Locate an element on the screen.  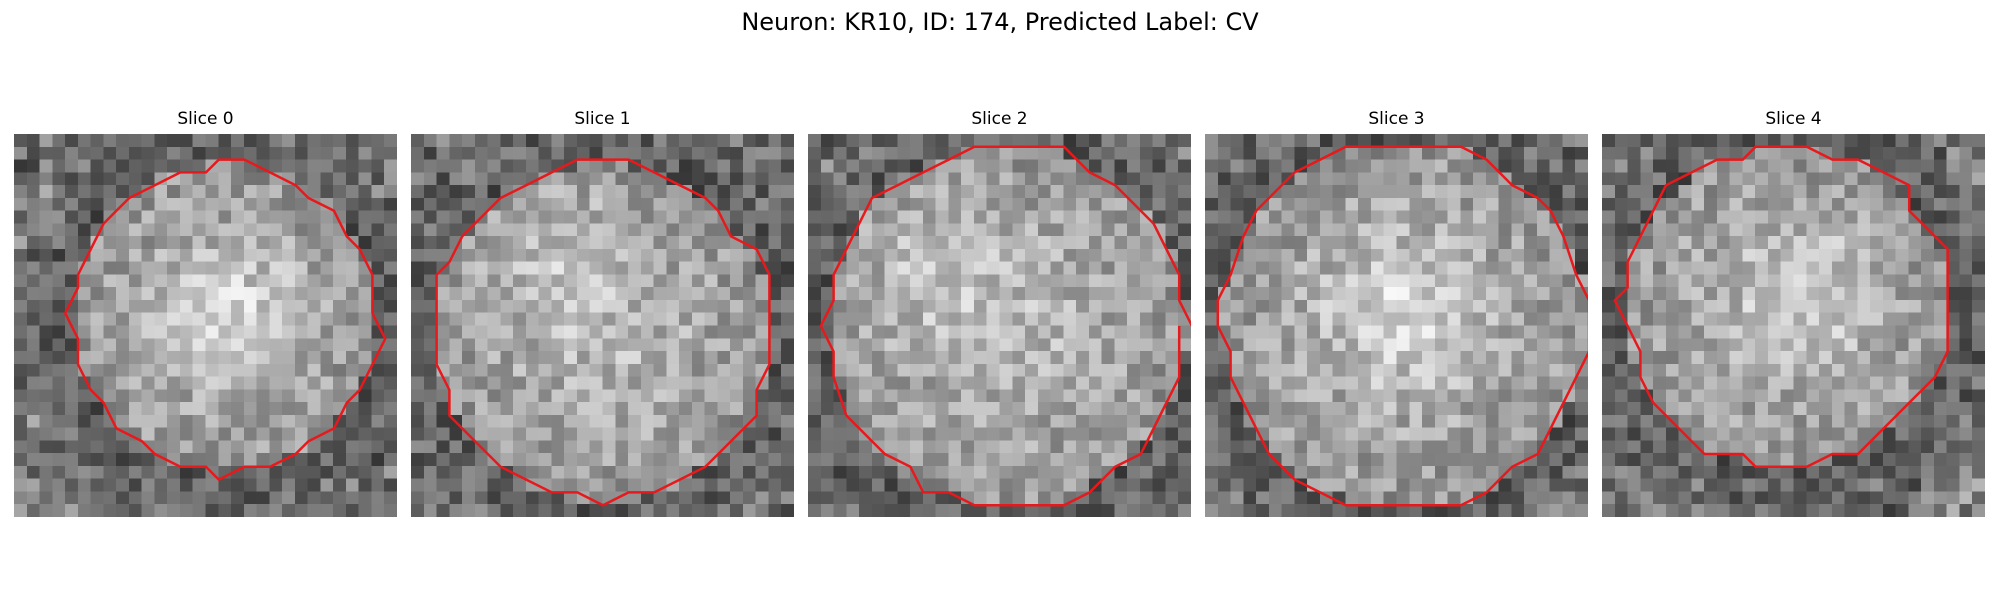
slice-panel-1: Slice 1 is located at coordinates (602, 312).